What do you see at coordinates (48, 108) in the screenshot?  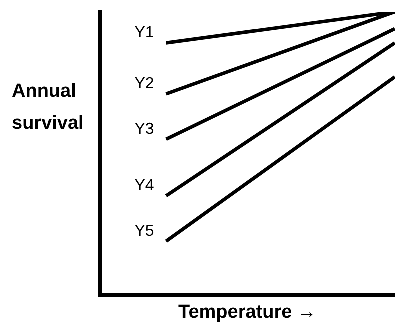 I see `y-axis-title: Annual survival` at bounding box center [48, 108].